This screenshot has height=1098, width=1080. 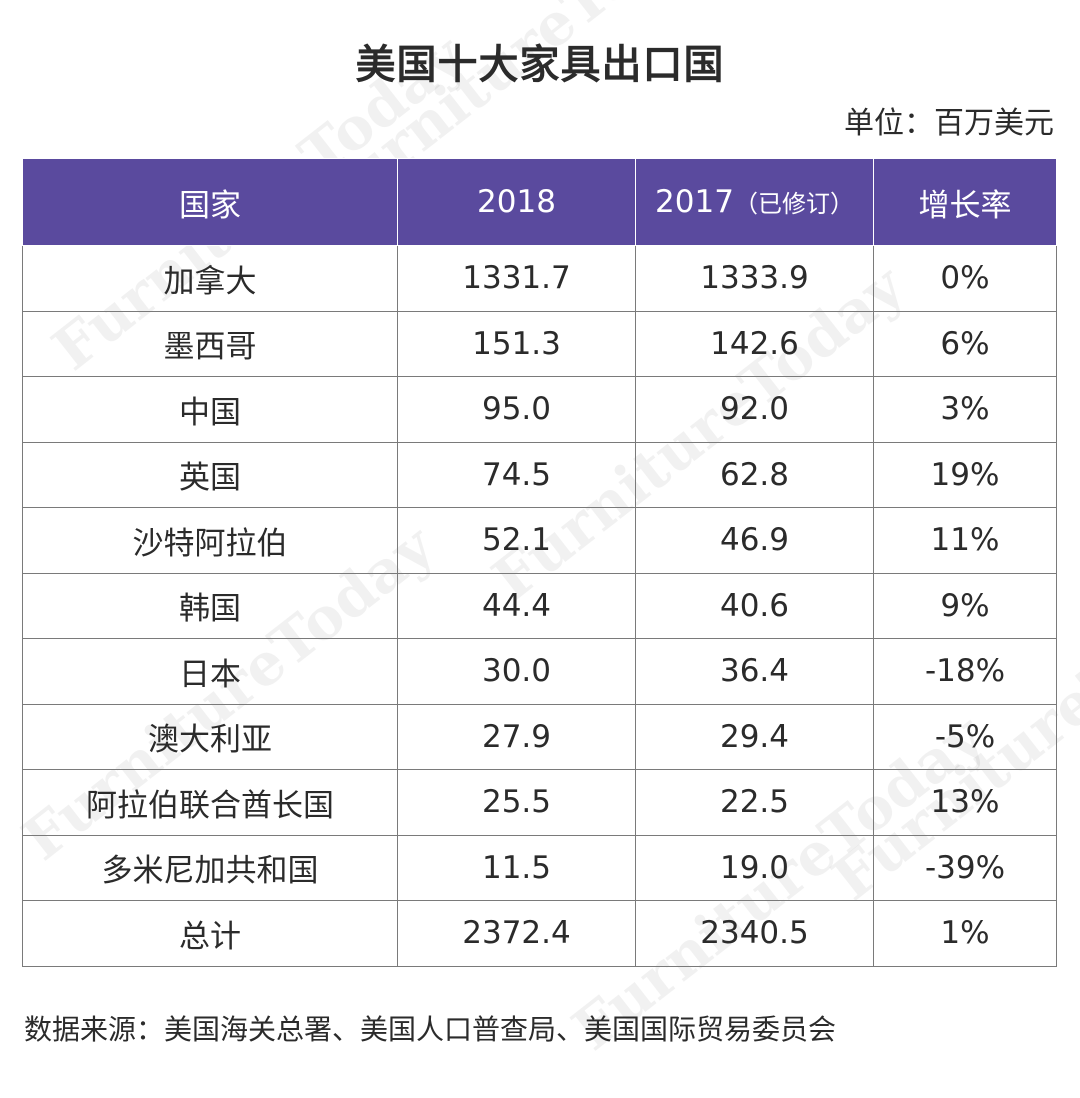 What do you see at coordinates (965, 802) in the screenshot?
I see `cell-growth: 13%` at bounding box center [965, 802].